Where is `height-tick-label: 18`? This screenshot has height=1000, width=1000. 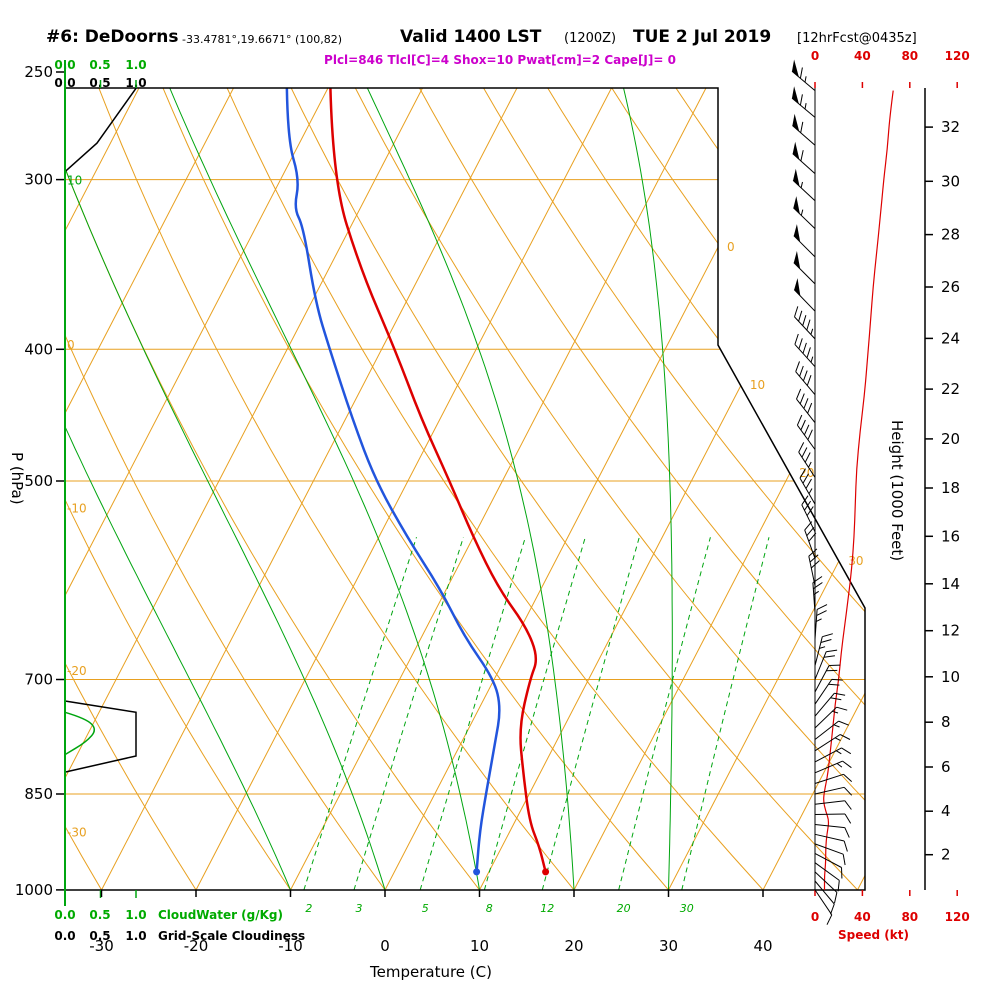 height-tick-label: 18 is located at coordinates (950, 488).